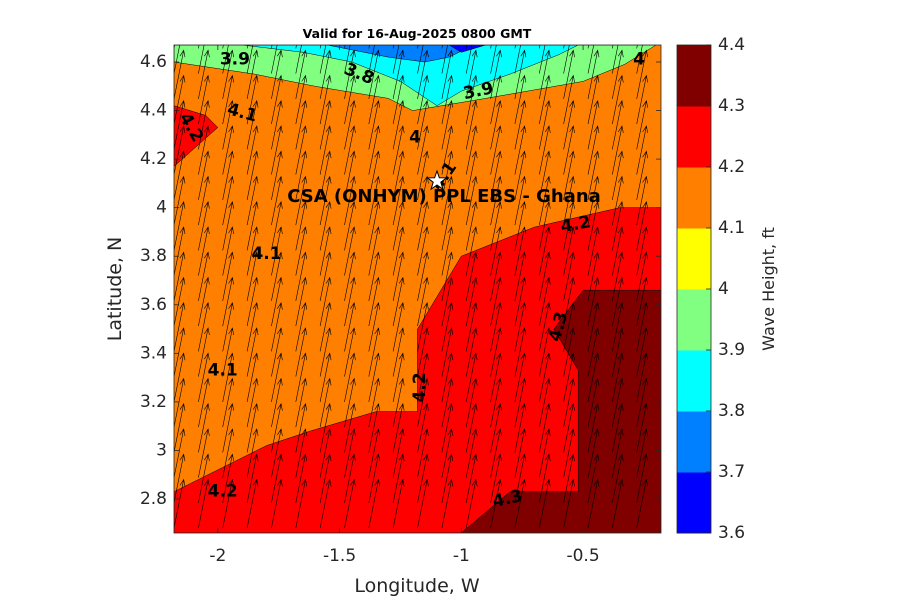  Describe the element at coordinates (768, 289) in the screenshot. I see `colorbar-label: Wave Height, ft` at that location.